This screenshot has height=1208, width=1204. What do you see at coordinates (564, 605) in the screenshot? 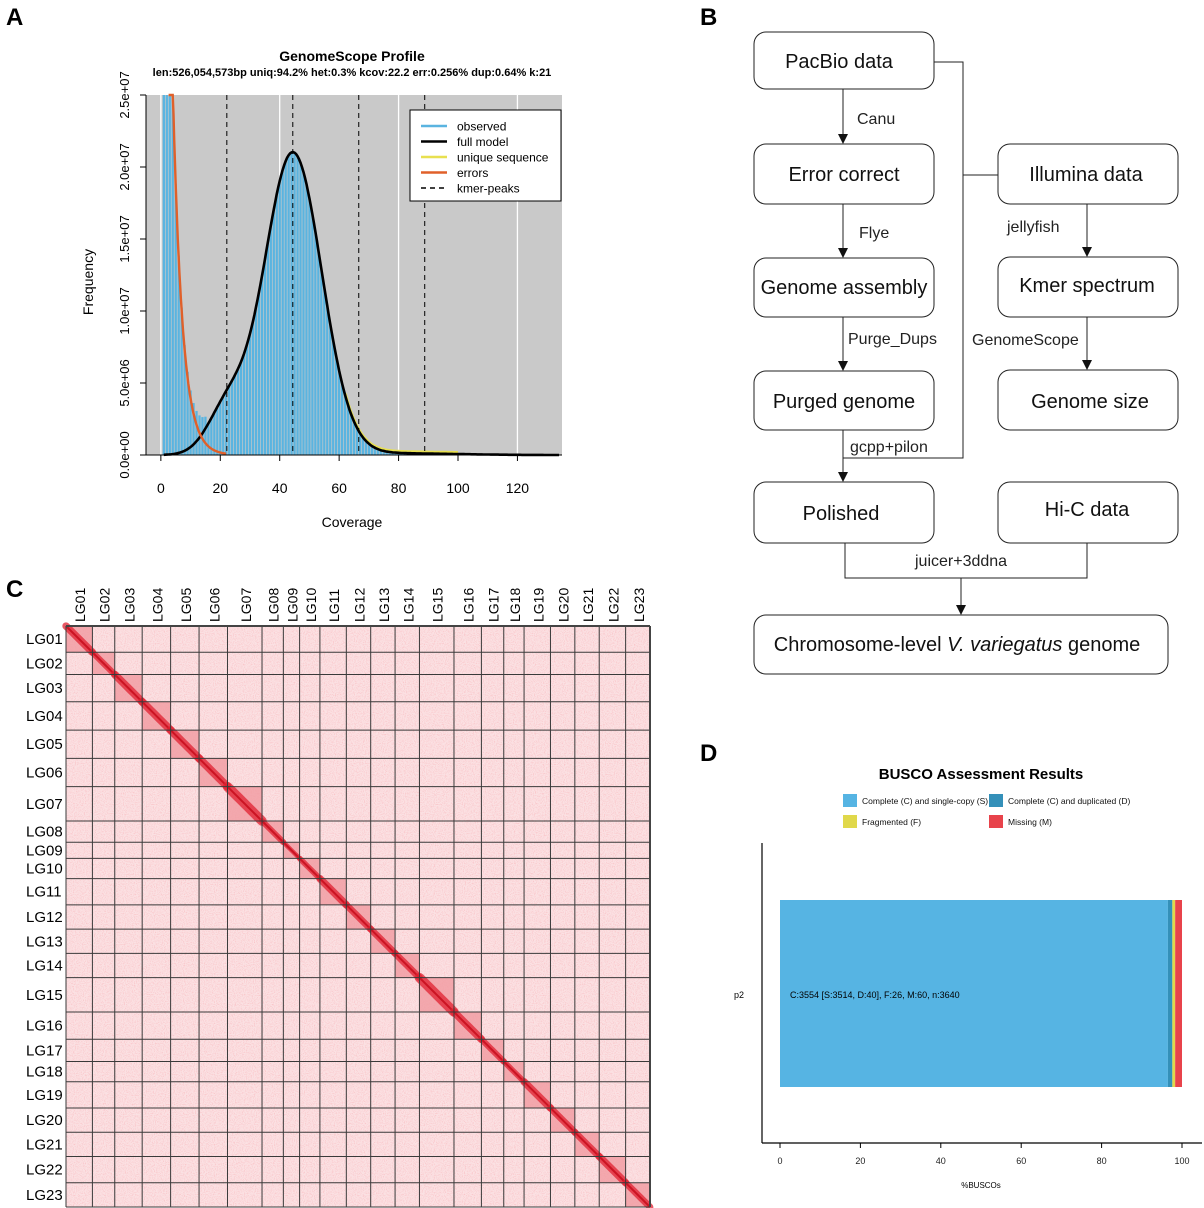
I see `hic-top-label: LG20` at bounding box center [564, 605].